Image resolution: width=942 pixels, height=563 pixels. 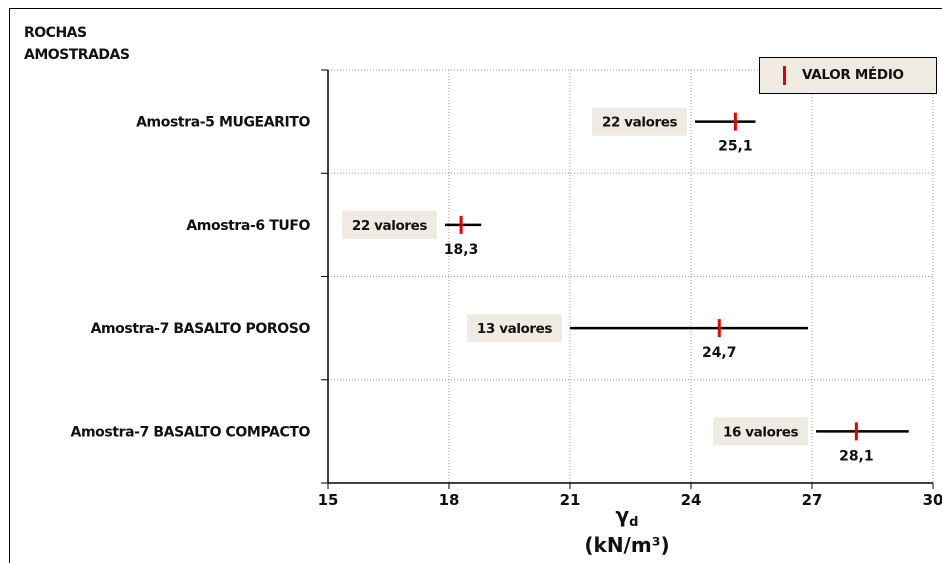 What do you see at coordinates (719, 353) in the screenshot?
I see `mean-value-label: 24,7` at bounding box center [719, 353].